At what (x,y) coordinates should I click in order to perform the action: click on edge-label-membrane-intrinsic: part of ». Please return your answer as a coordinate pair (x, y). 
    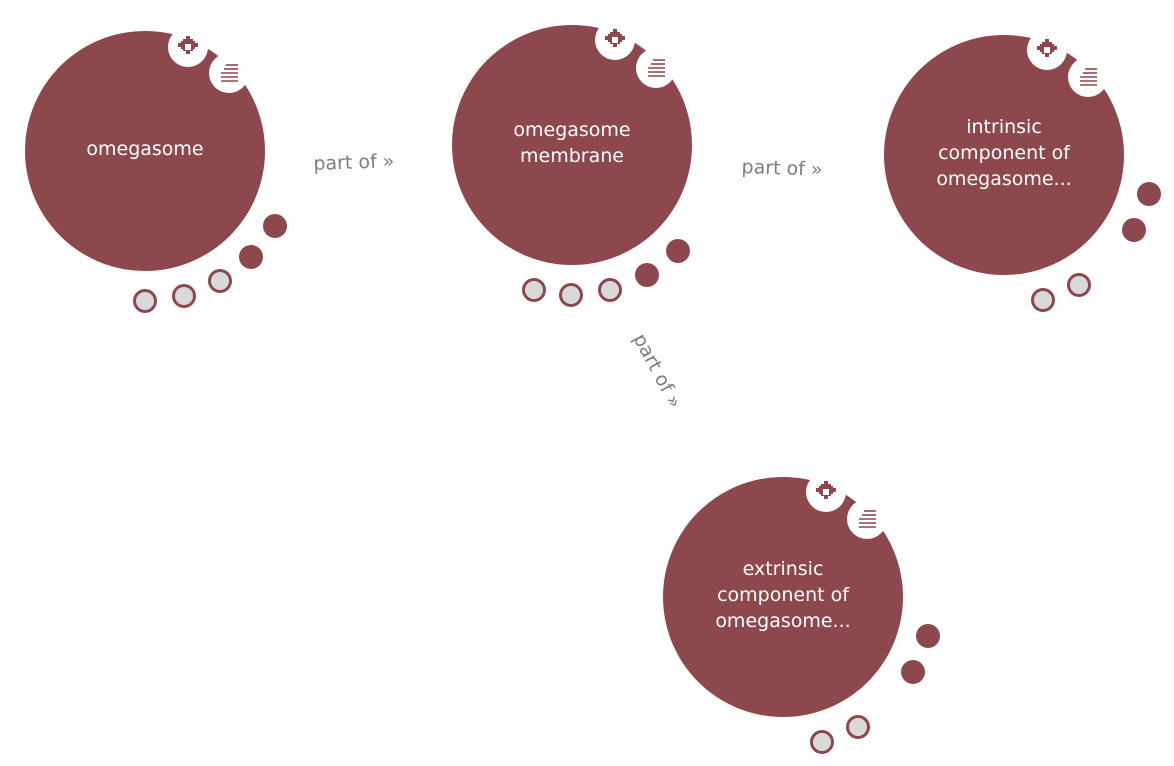
    Looking at the image, I should click on (782, 168).